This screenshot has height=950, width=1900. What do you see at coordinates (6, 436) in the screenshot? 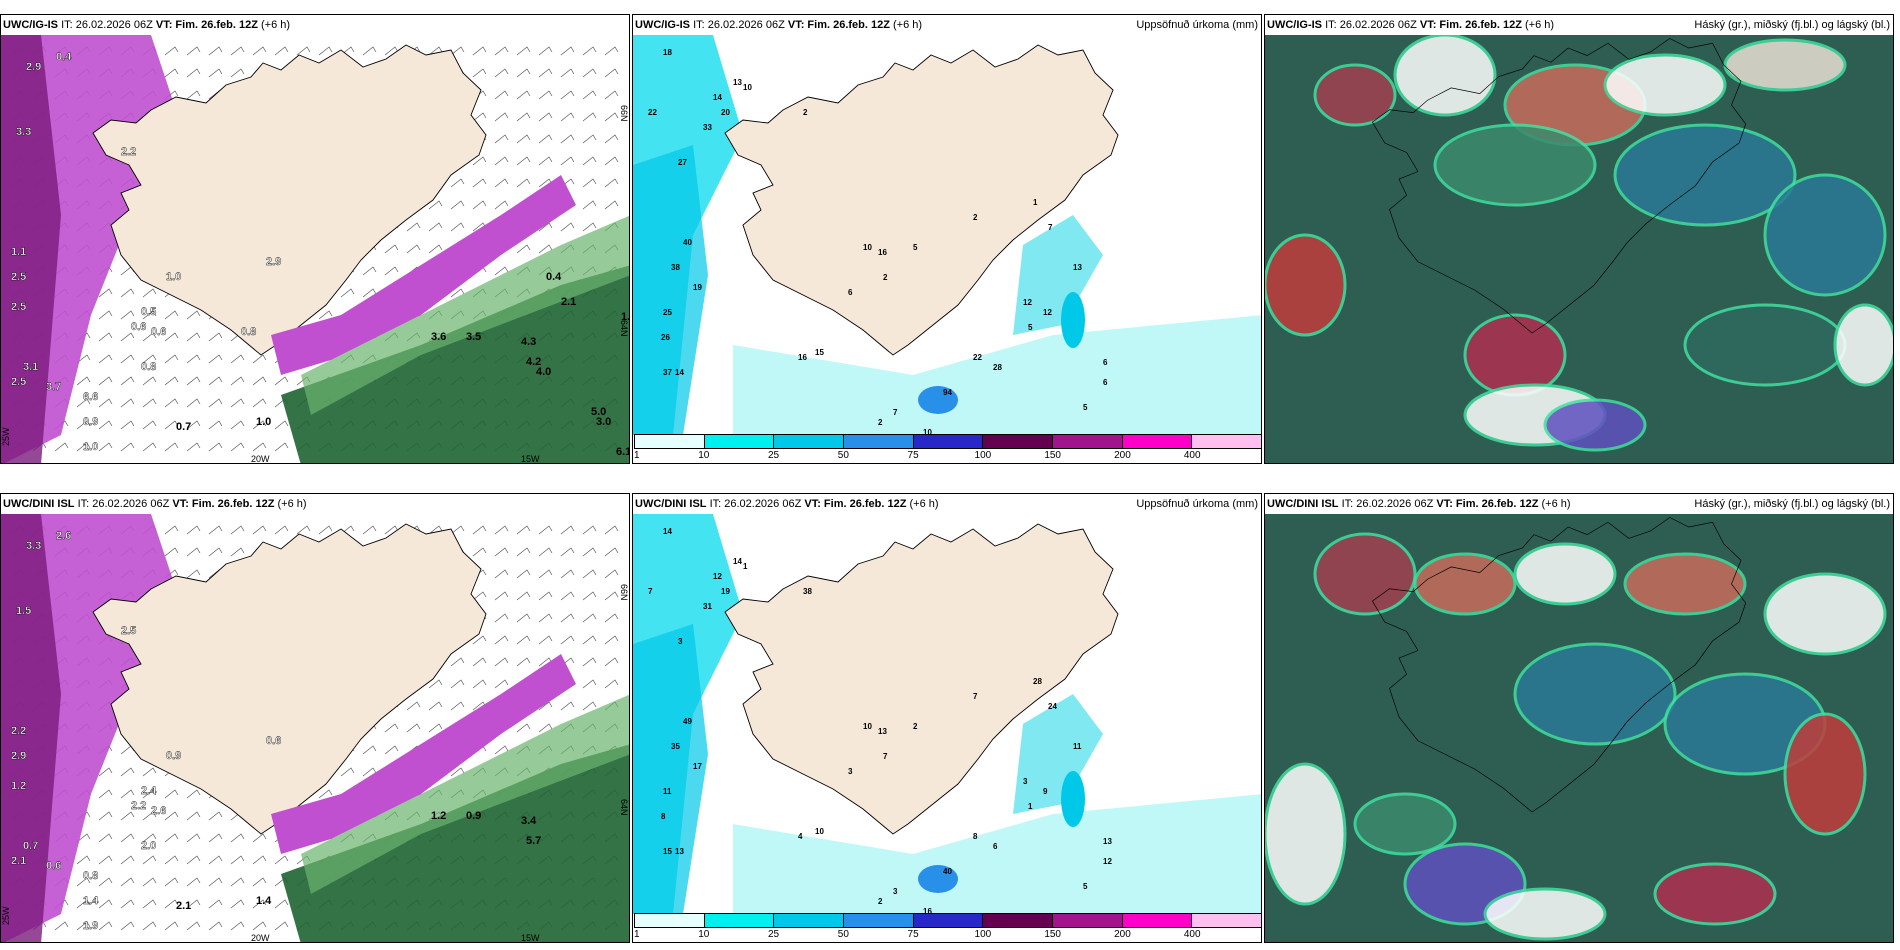
I see `lon-label: 25W` at bounding box center [6, 436].